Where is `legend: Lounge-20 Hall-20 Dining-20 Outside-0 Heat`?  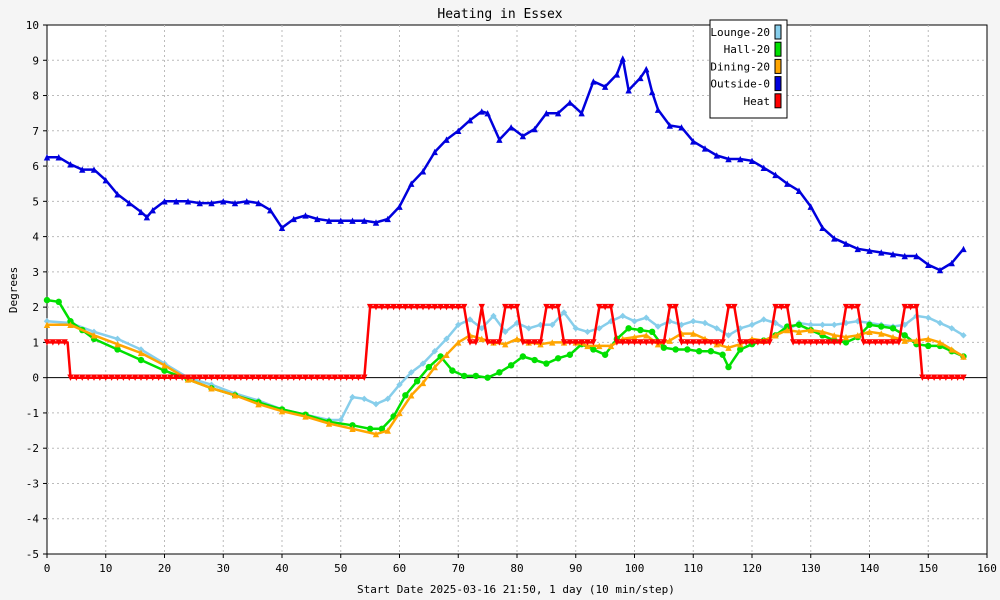
legend: Lounge-20 Hall-20 Dining-20 Outside-0 Heat is located at coordinates (748, 69).